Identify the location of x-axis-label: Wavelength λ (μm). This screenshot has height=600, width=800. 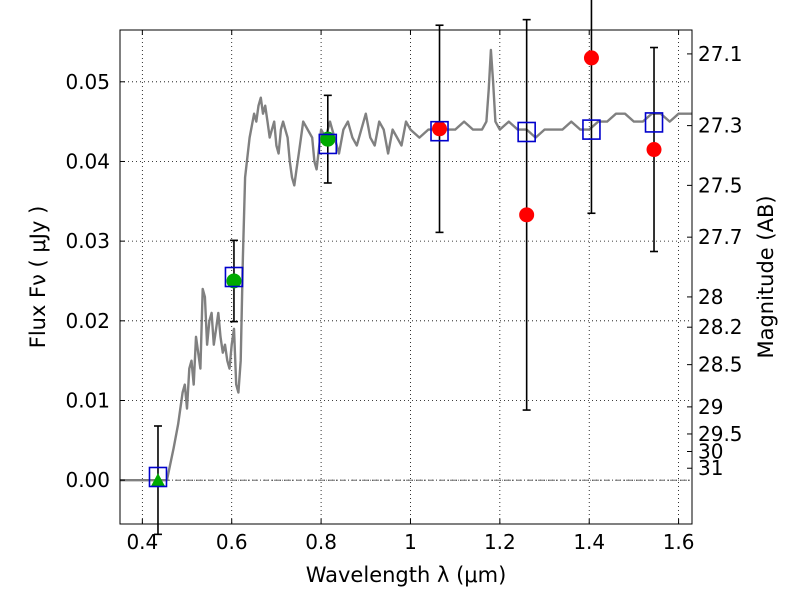
(406, 575).